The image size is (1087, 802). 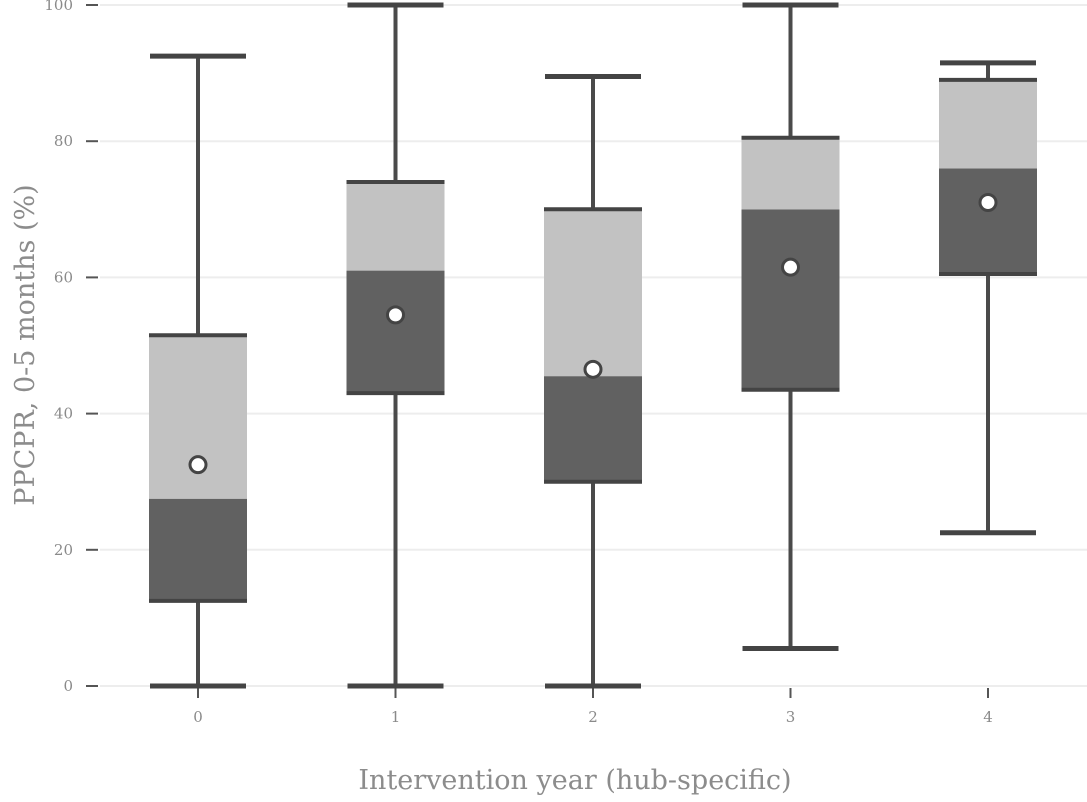 What do you see at coordinates (593, 717) in the screenshot?
I see `x-tick-label-2: 2` at bounding box center [593, 717].